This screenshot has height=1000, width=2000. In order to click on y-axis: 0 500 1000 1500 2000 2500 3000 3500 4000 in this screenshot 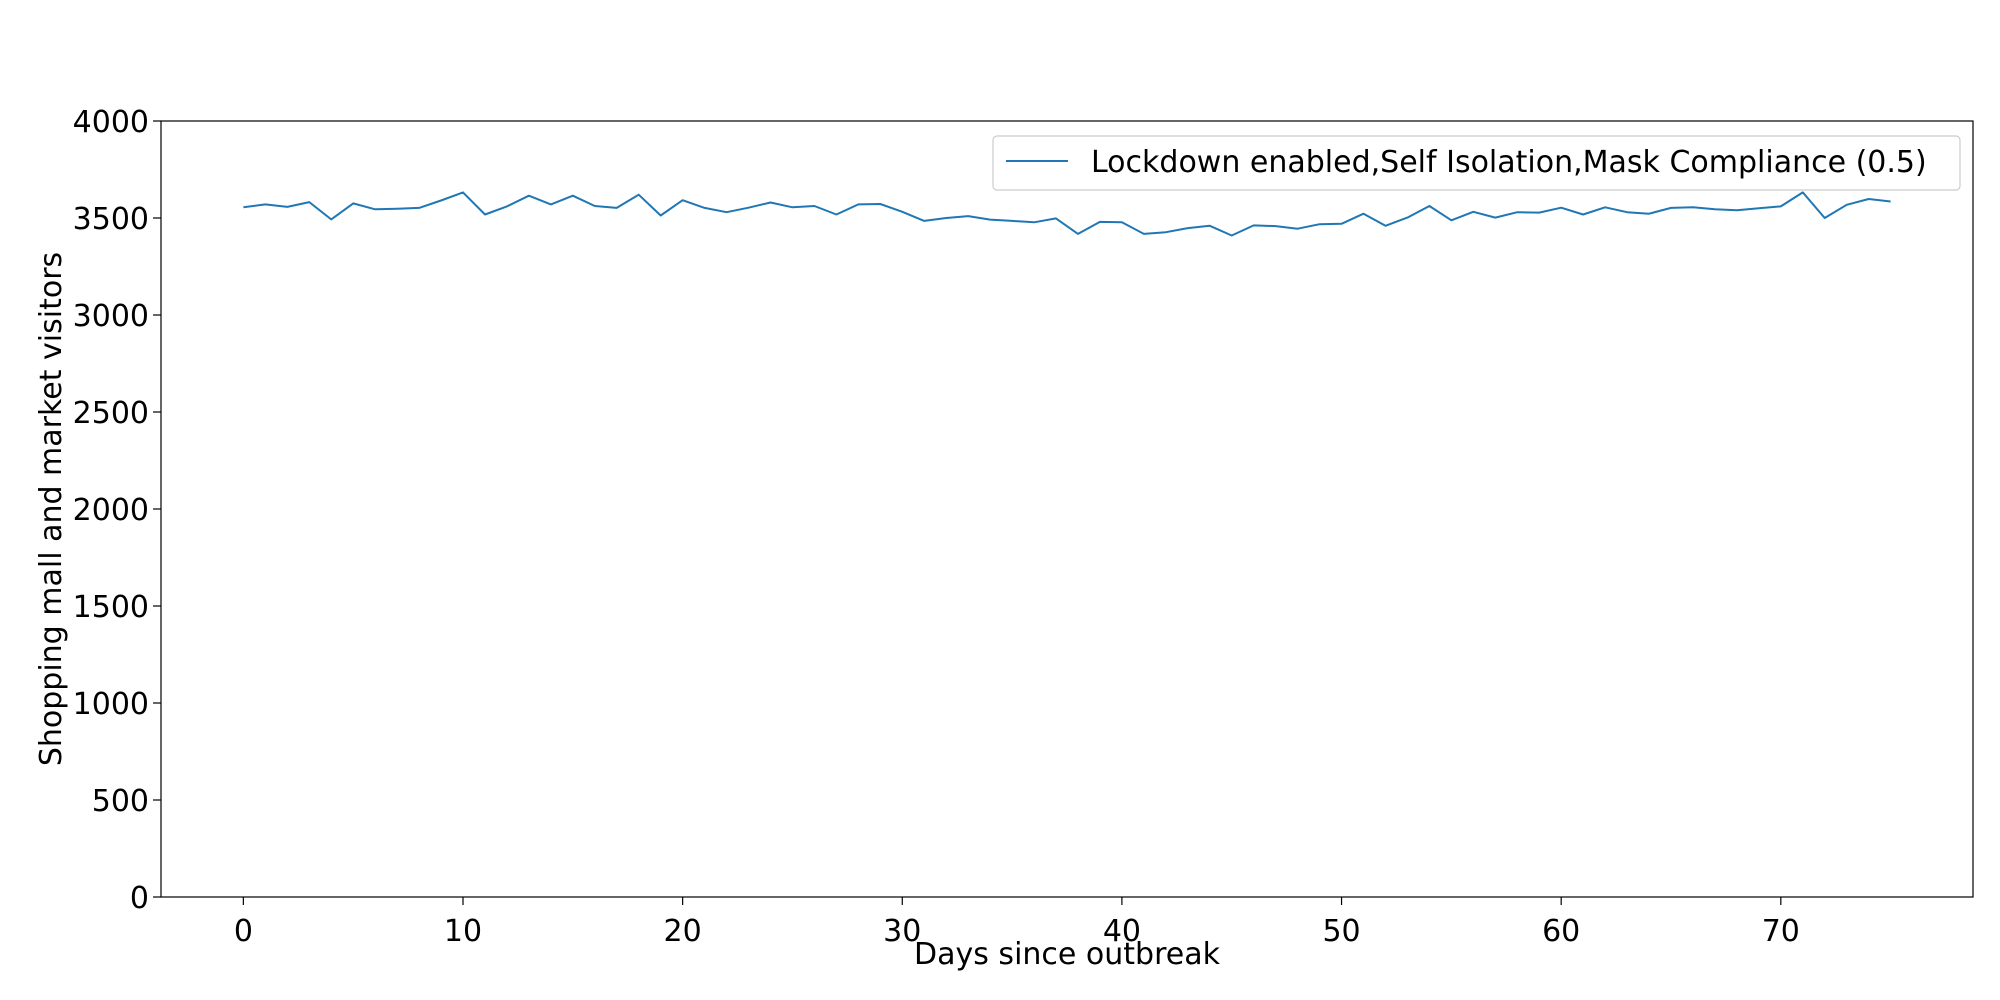, I will do `click(117, 510)`.